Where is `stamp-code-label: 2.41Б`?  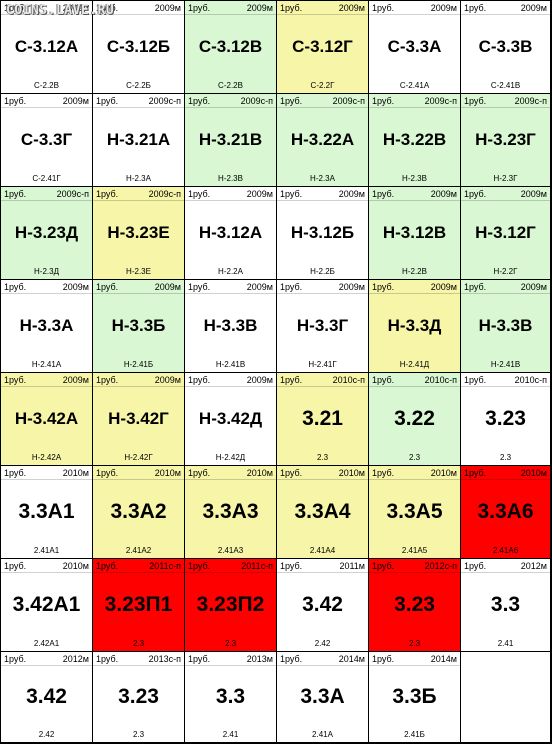 stamp-code-label: 2.41Б is located at coordinates (414, 734).